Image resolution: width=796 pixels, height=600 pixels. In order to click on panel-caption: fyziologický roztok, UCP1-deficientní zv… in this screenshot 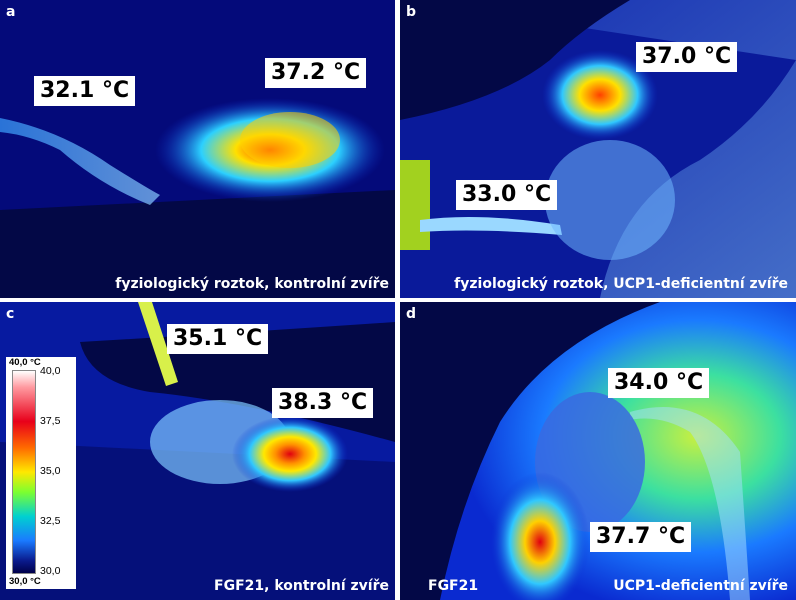, I will do `click(621, 284)`.